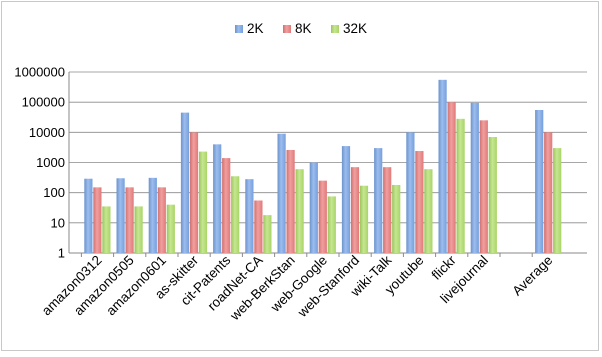 The width and height of the screenshot is (602, 357). What do you see at coordinates (474, 177) in the screenshot?
I see `bar-2k-livejournal` at bounding box center [474, 177].